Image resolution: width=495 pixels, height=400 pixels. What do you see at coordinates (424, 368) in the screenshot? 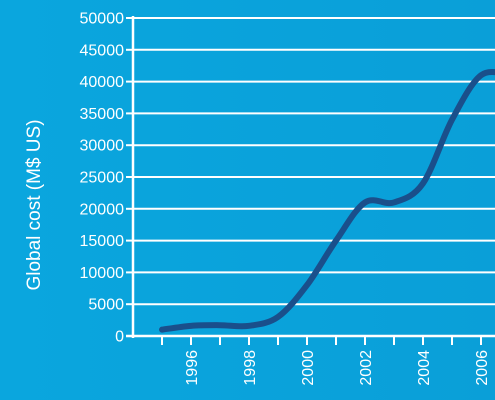
I see `x-tick-label: 2004` at bounding box center [424, 368].